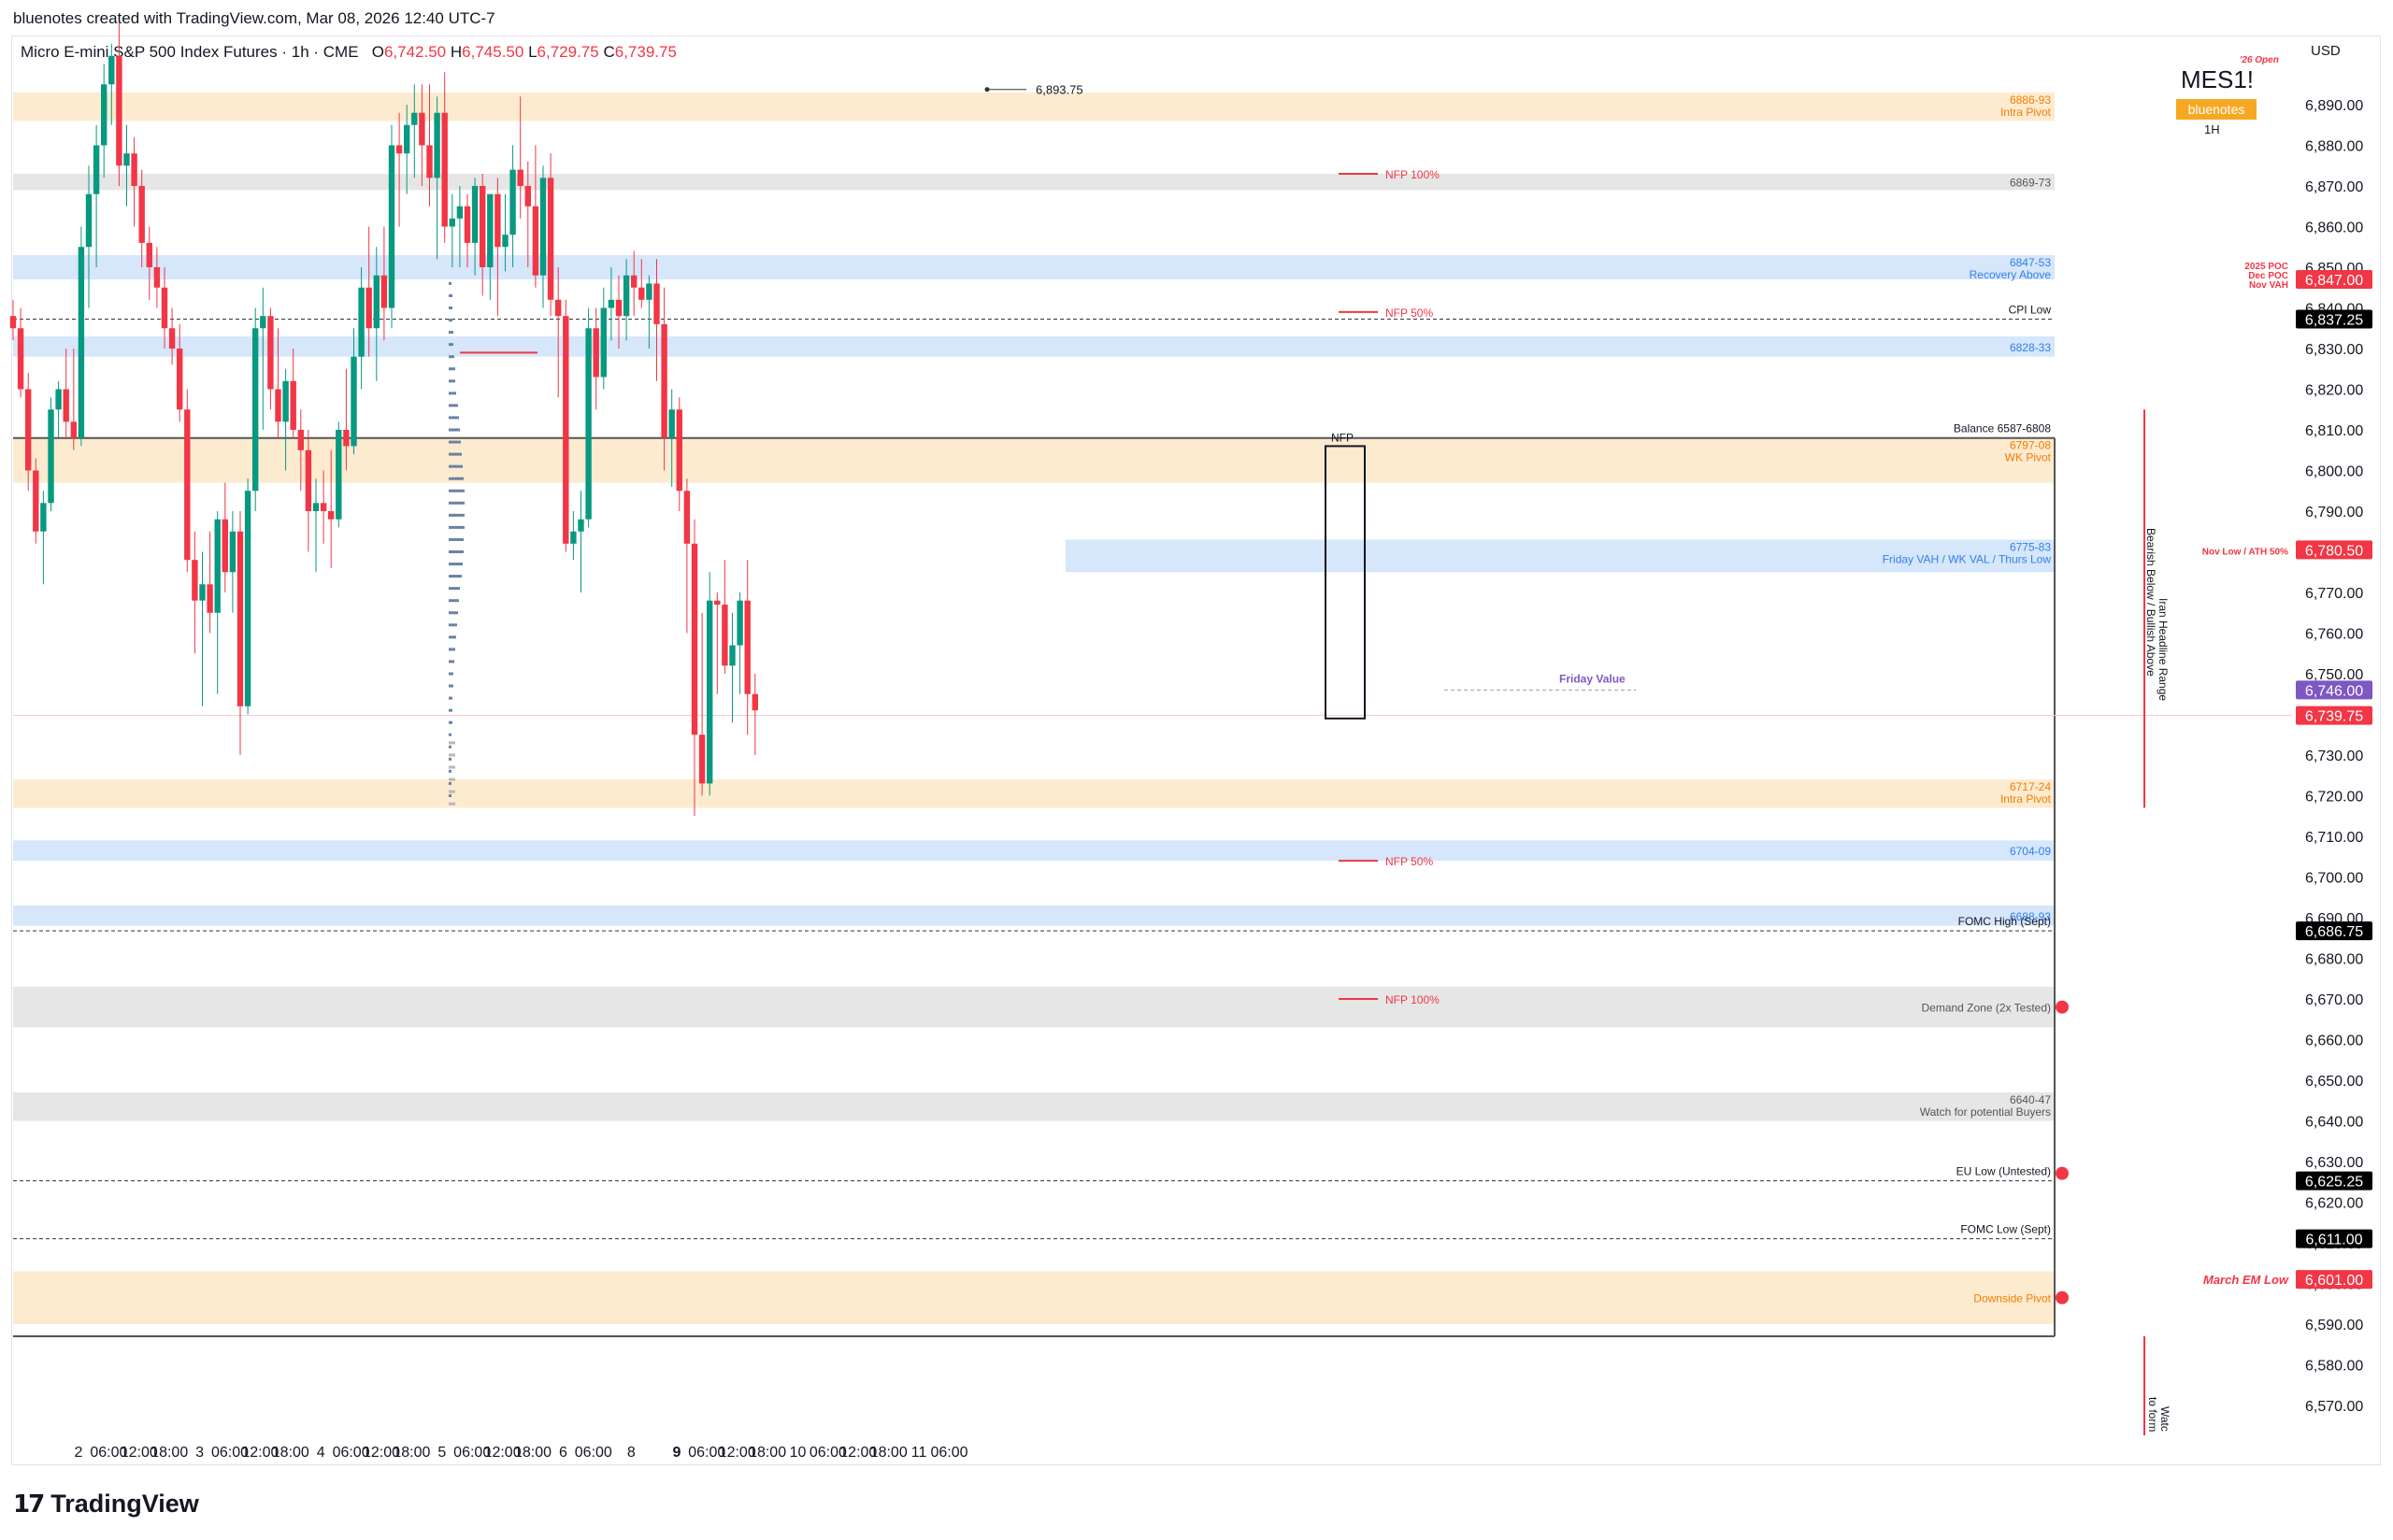 The image size is (2393, 1540). What do you see at coordinates (2334, 391) in the screenshot?
I see `y-axis-tick-label: 6,820.00` at bounding box center [2334, 391].